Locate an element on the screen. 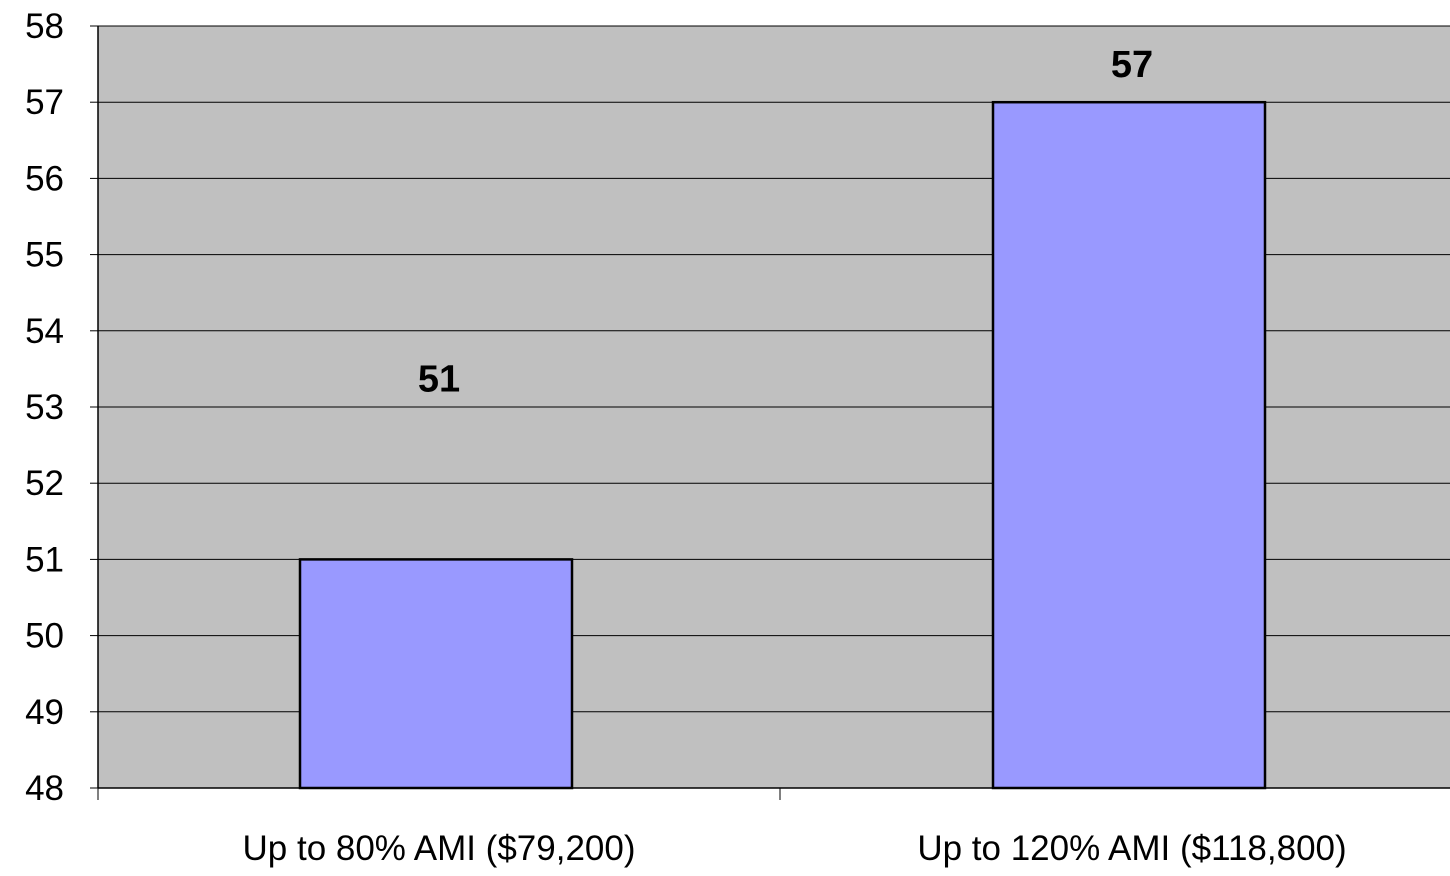 This screenshot has height=876, width=1450. x-axis-ticks is located at coordinates (439, 794).